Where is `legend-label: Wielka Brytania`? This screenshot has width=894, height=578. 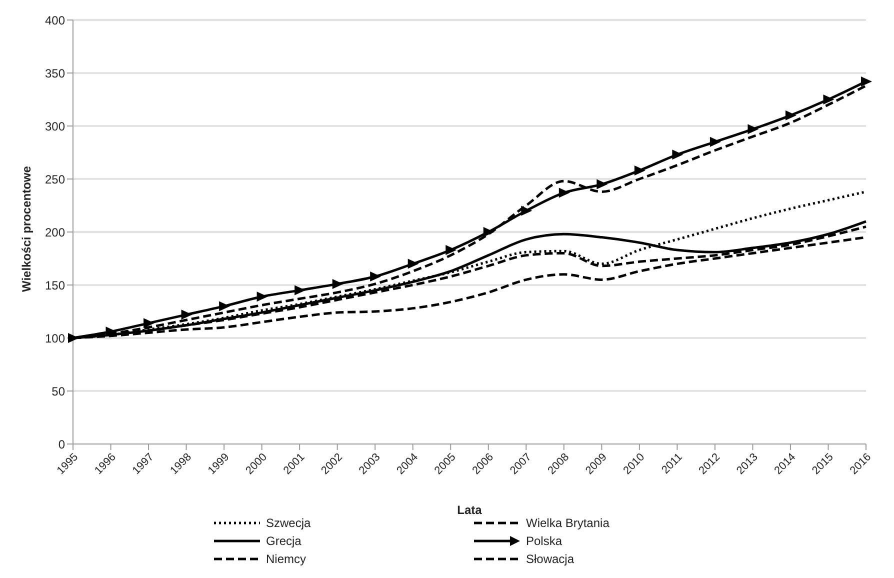 legend-label: Wielka Brytania is located at coordinates (568, 523).